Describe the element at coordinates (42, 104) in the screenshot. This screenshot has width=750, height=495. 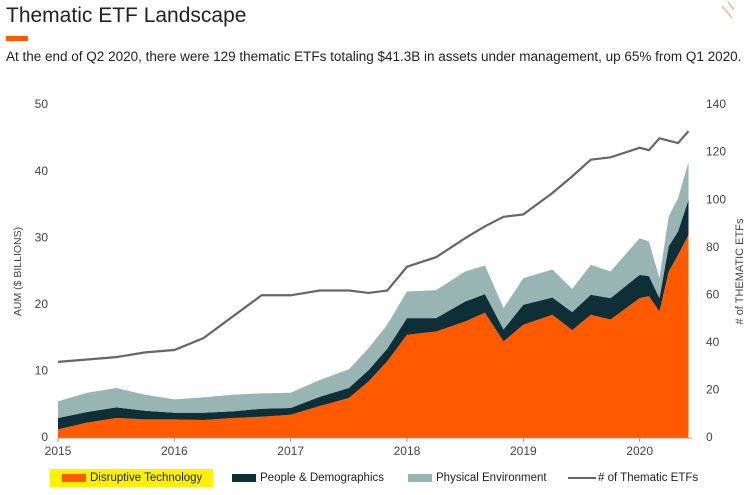
I see `y-tick-label: 50` at that location.